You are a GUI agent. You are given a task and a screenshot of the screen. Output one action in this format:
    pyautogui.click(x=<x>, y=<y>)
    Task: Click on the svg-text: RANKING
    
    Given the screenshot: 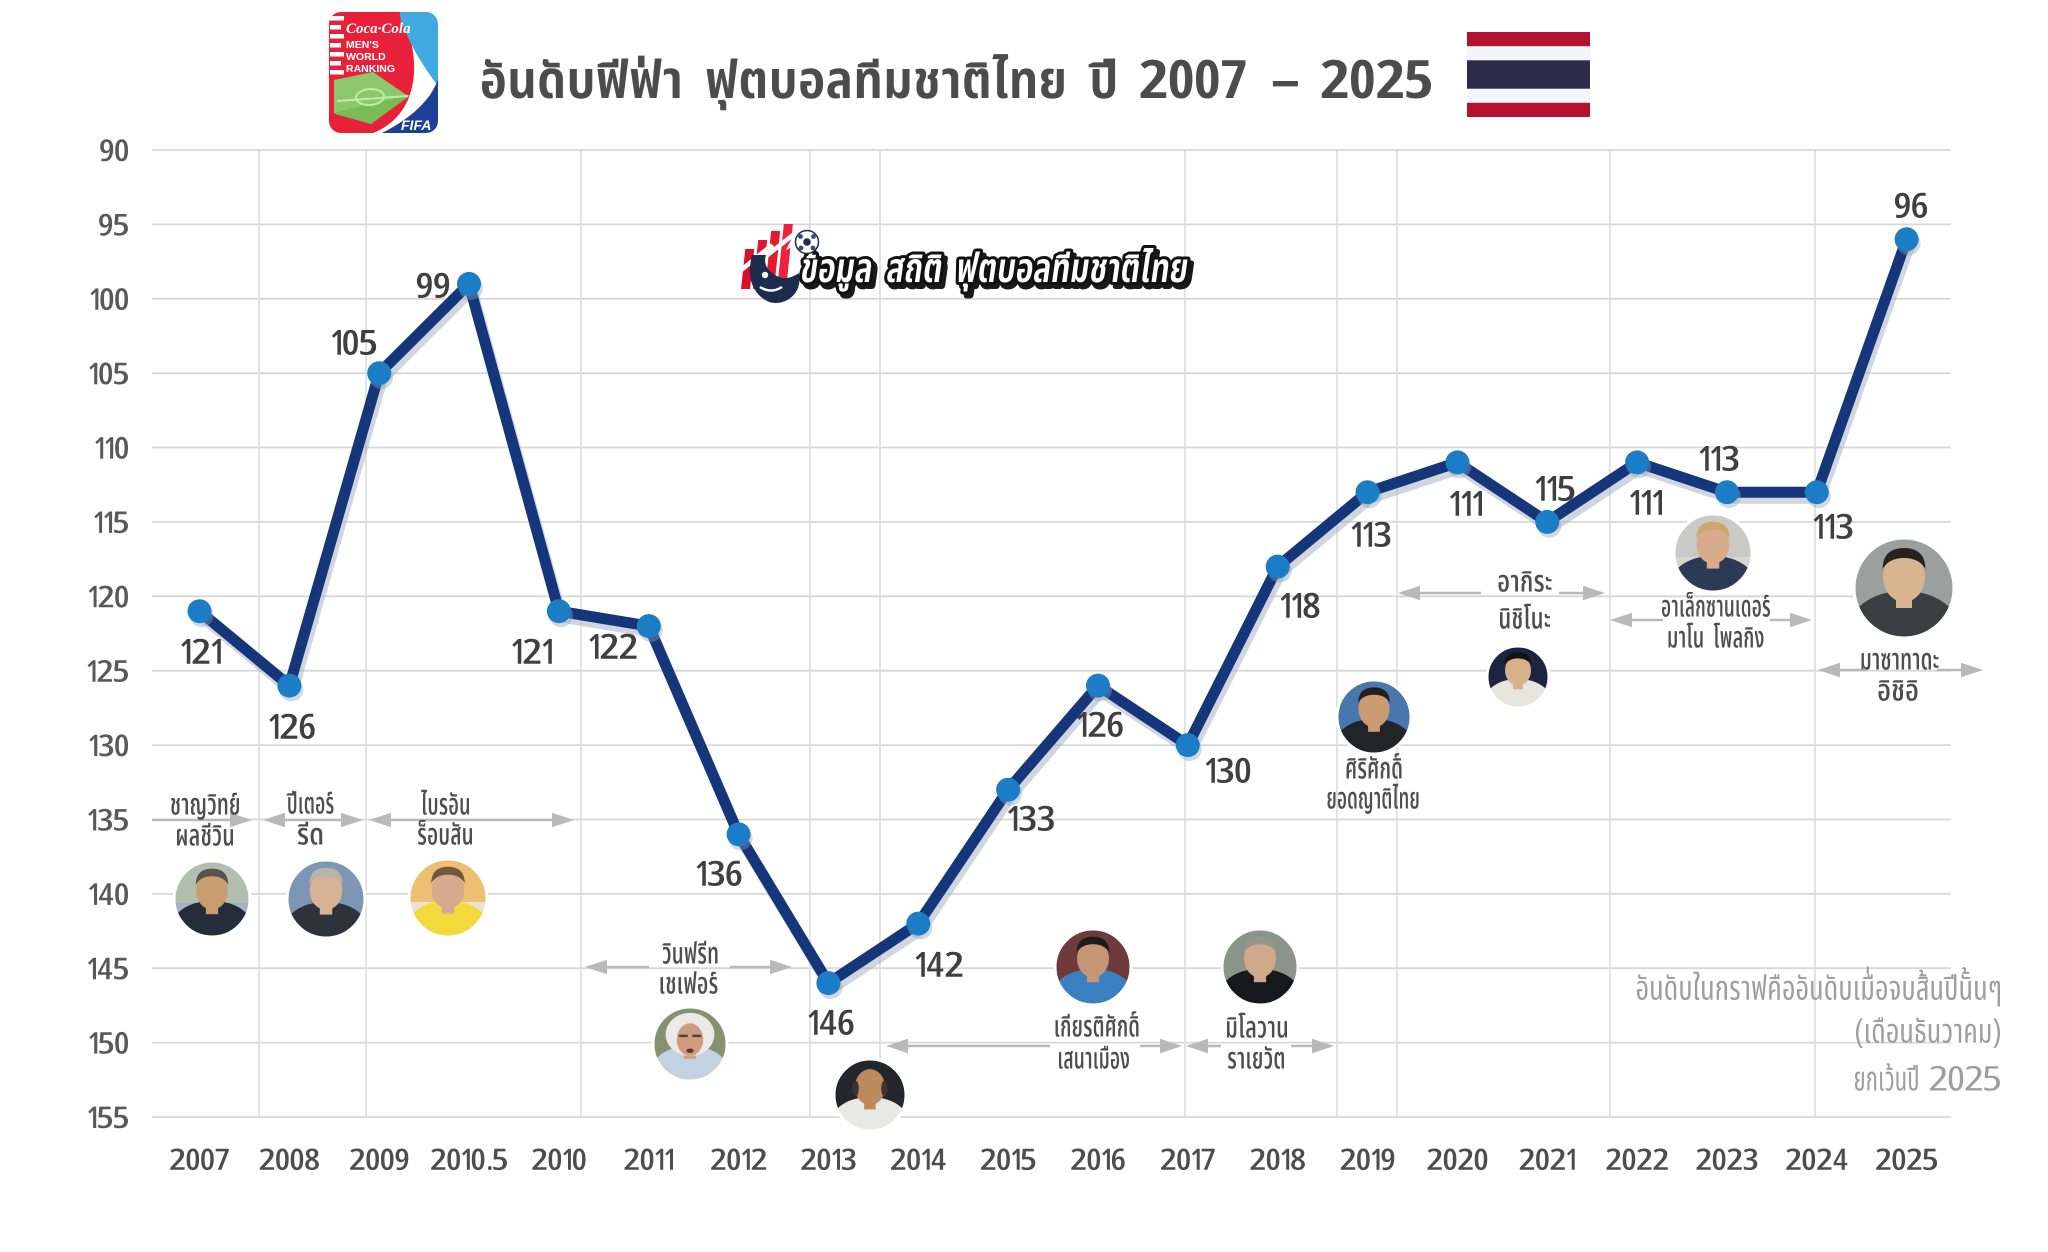 What is the action you would take?
    pyautogui.click(x=370, y=69)
    